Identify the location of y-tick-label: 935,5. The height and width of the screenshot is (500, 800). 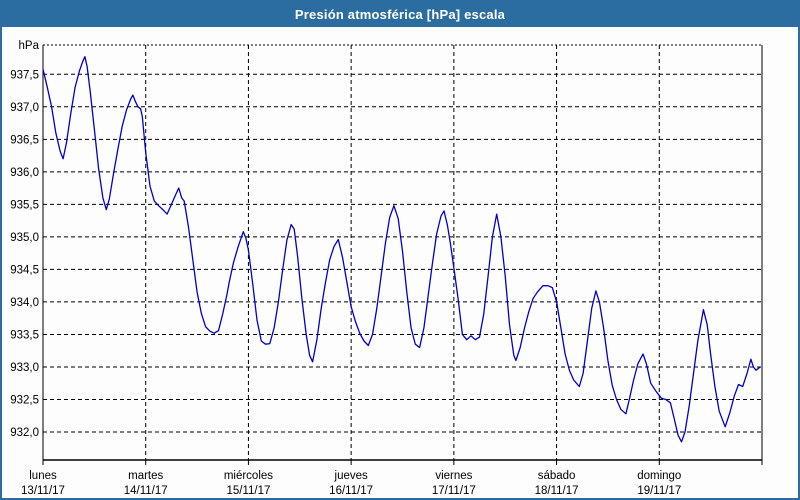
(24, 205).